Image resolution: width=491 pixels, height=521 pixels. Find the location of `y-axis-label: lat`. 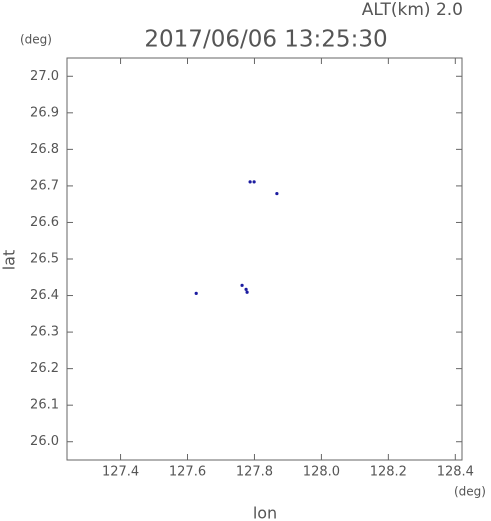

y-axis-label: lat is located at coordinates (9, 260).